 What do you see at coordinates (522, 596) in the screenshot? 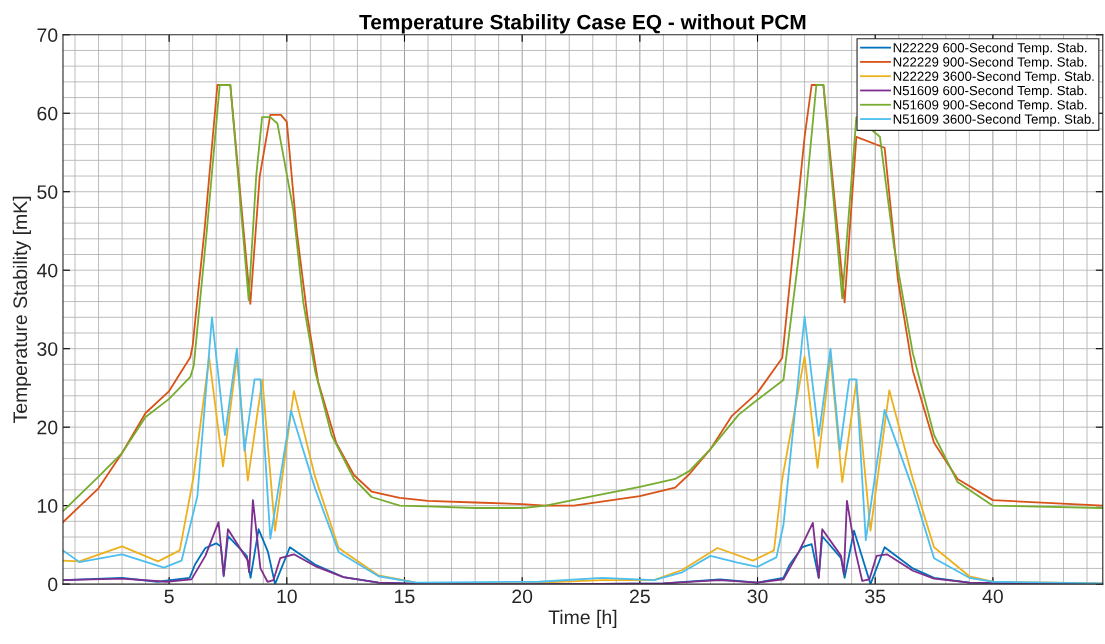
I see `x-tick-label: 20` at bounding box center [522, 596].